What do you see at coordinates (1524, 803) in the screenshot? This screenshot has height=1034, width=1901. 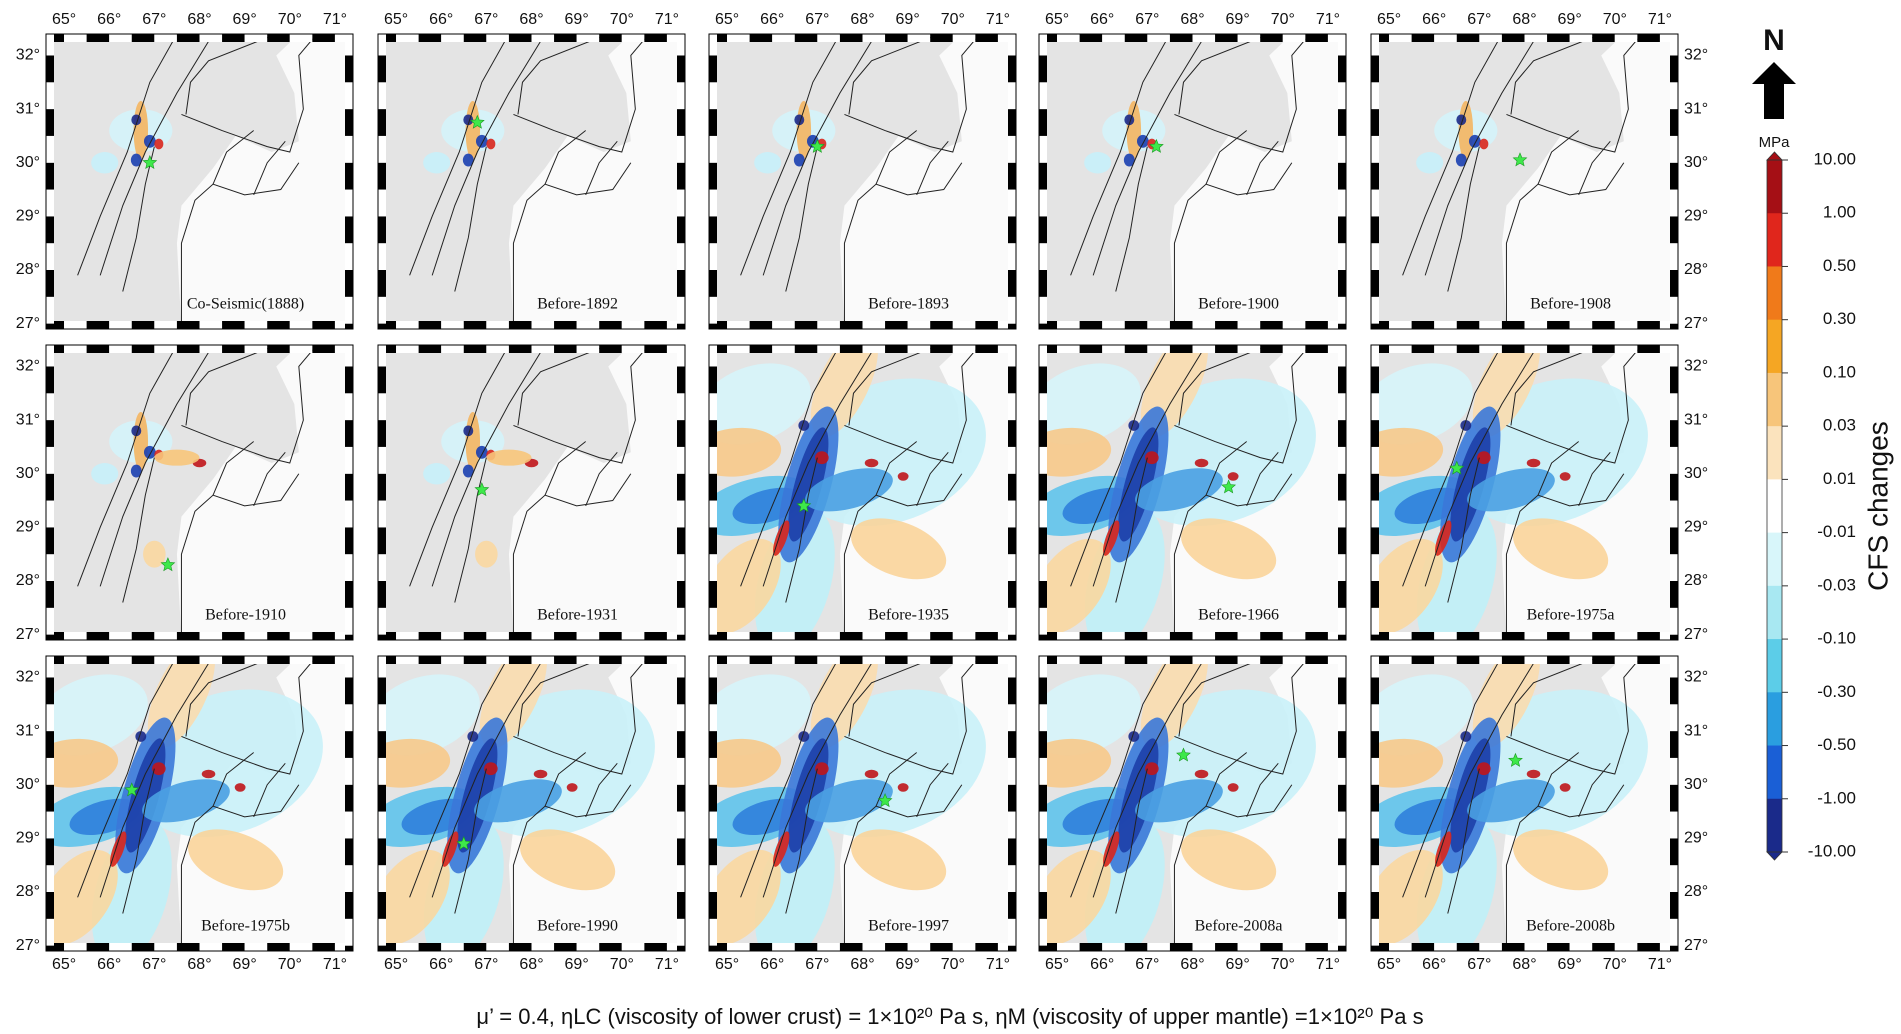 I see `map-panel` at bounding box center [1524, 803].